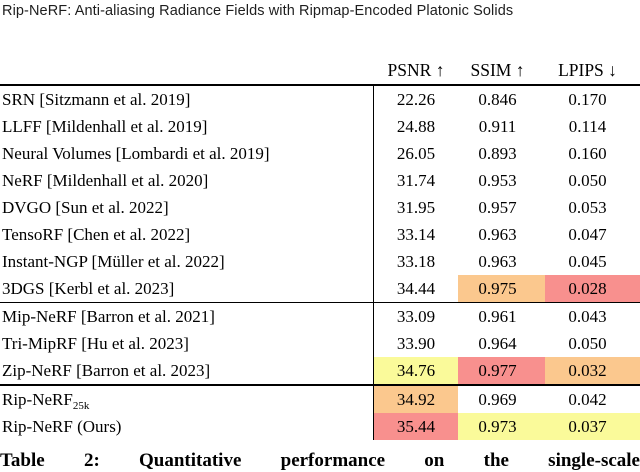 Image resolution: width=640 pixels, height=472 pixels. Describe the element at coordinates (497, 70) in the screenshot. I see `column-header-ssim: SSIM ↑` at that location.